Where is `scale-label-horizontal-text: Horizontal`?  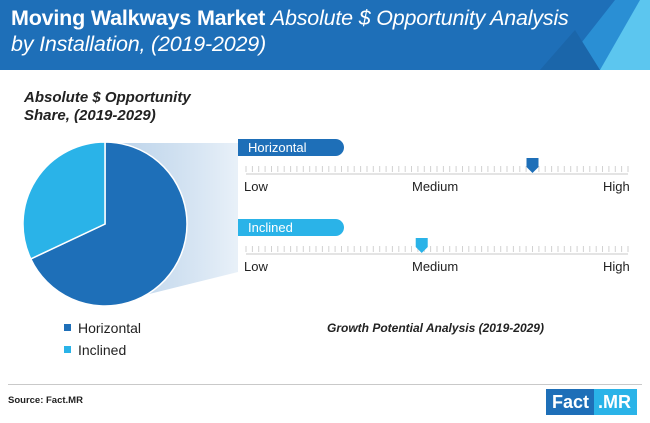 scale-label-horizontal-text: Horizontal is located at coordinates (277, 147).